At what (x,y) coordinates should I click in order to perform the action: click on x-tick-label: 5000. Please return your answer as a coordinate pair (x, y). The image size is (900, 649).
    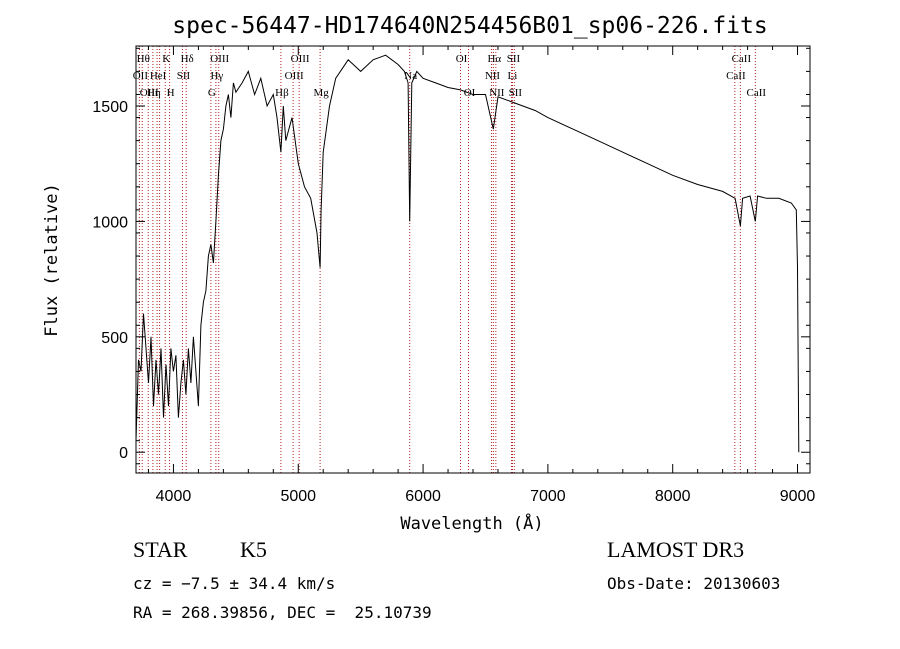
    Looking at the image, I should click on (298, 496).